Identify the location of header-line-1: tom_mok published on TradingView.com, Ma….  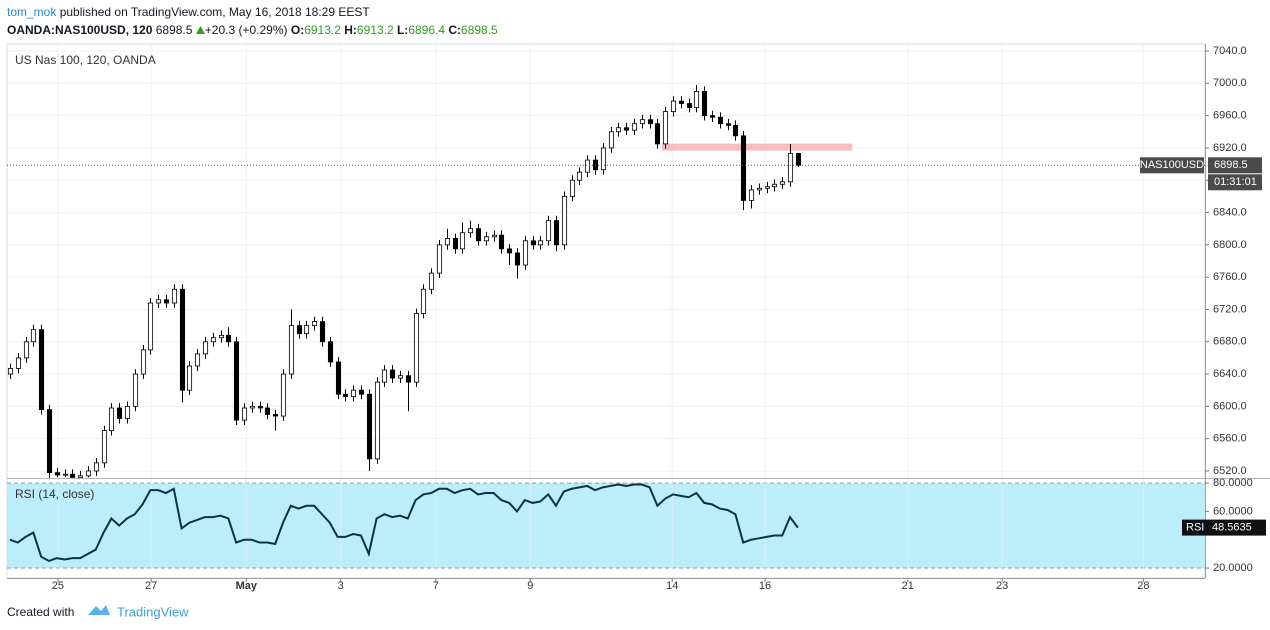
(252, 12).